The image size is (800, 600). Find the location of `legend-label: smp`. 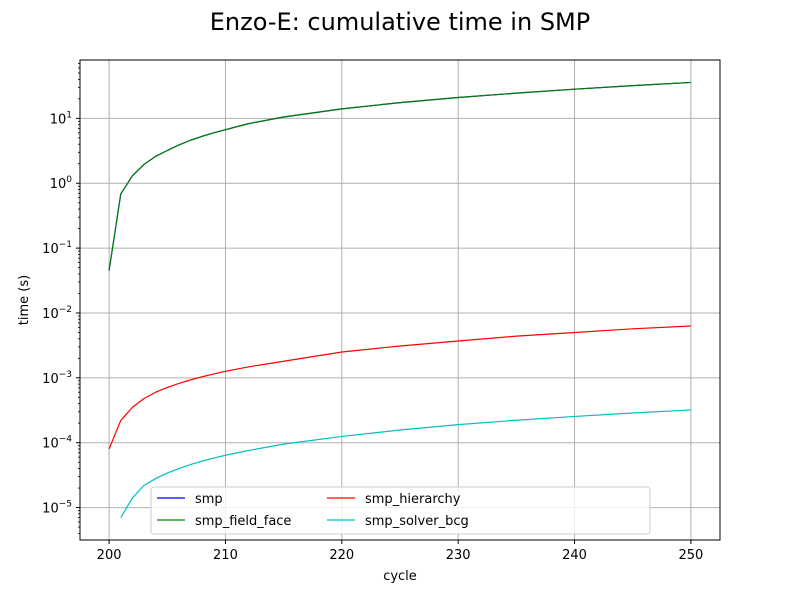

legend-label: smp is located at coordinates (209, 499).